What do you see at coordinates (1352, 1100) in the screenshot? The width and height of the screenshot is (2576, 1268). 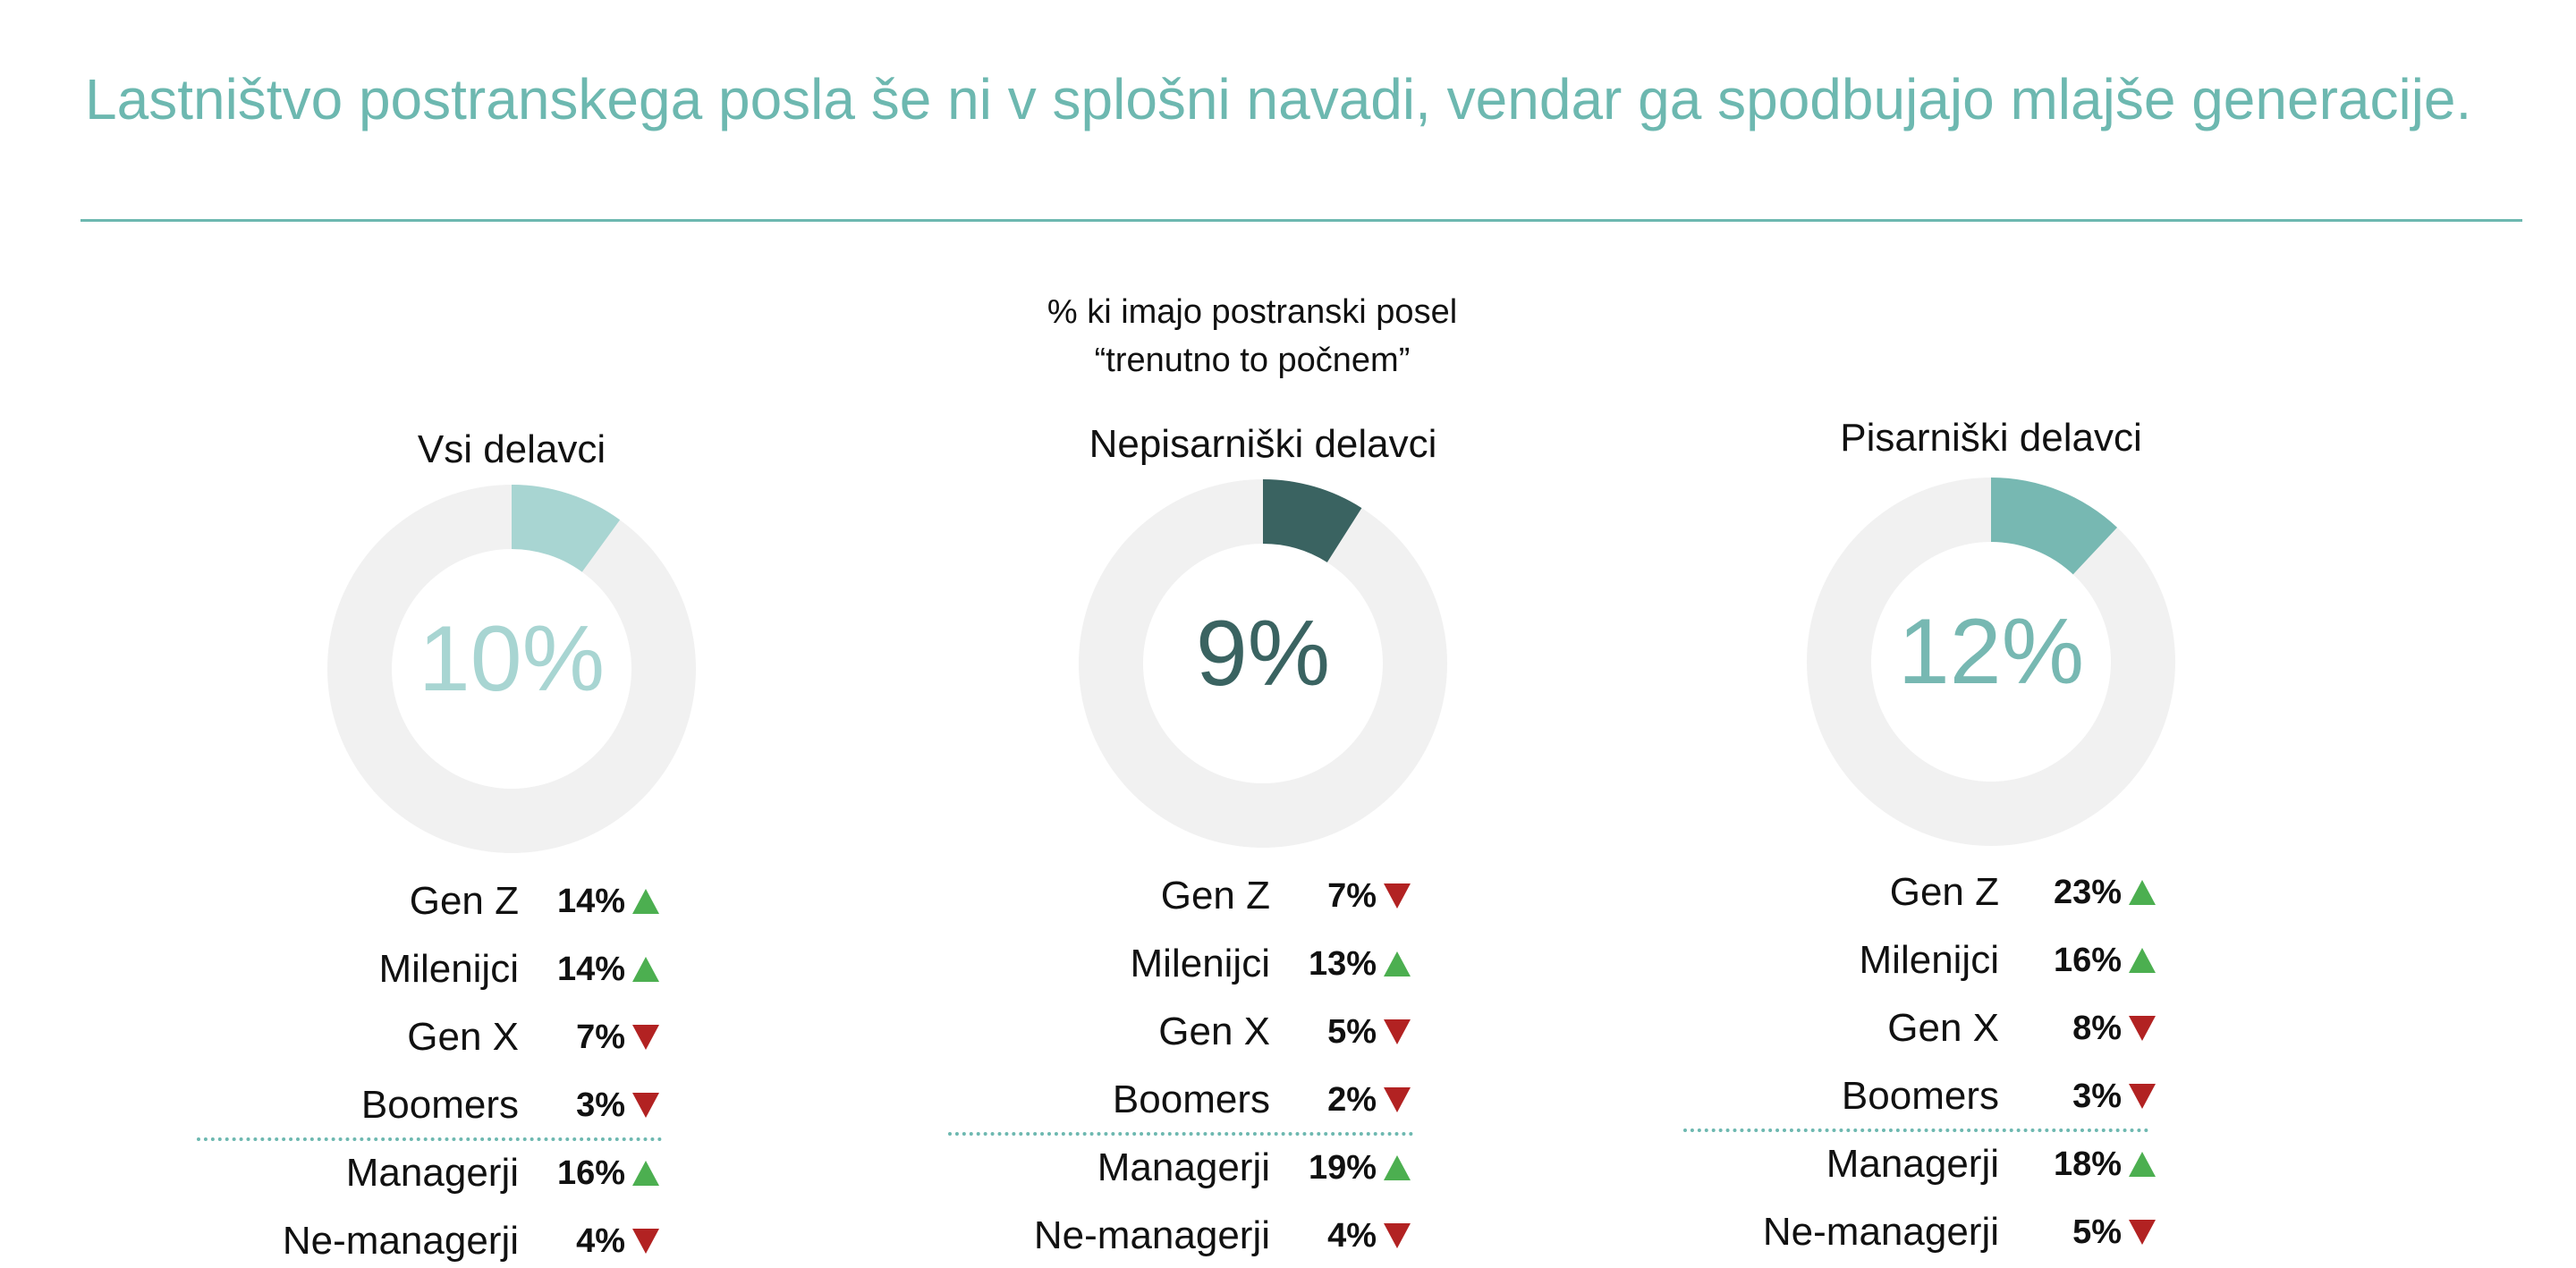 I see `breakdown-value: 2%` at bounding box center [1352, 1100].